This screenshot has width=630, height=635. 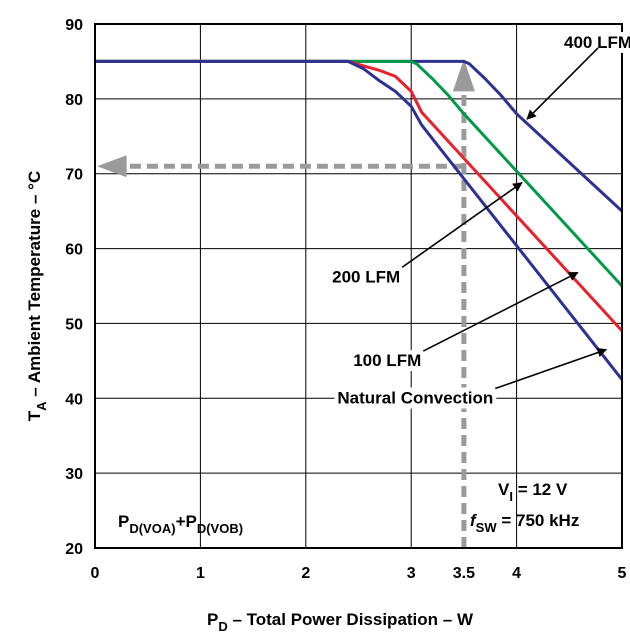 I want to click on label-bg-100-lfm, so click(x=387, y=361).